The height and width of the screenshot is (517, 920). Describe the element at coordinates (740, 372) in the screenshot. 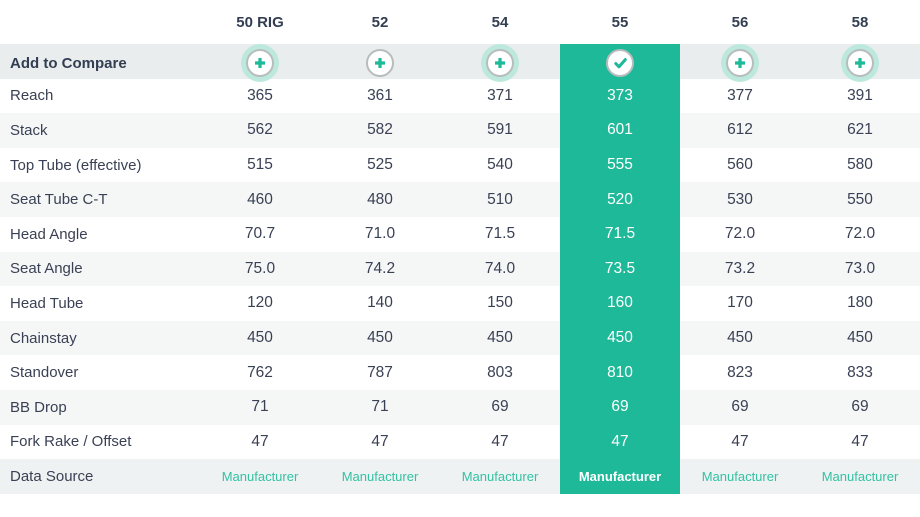

I see `value-cell: 823` at that location.